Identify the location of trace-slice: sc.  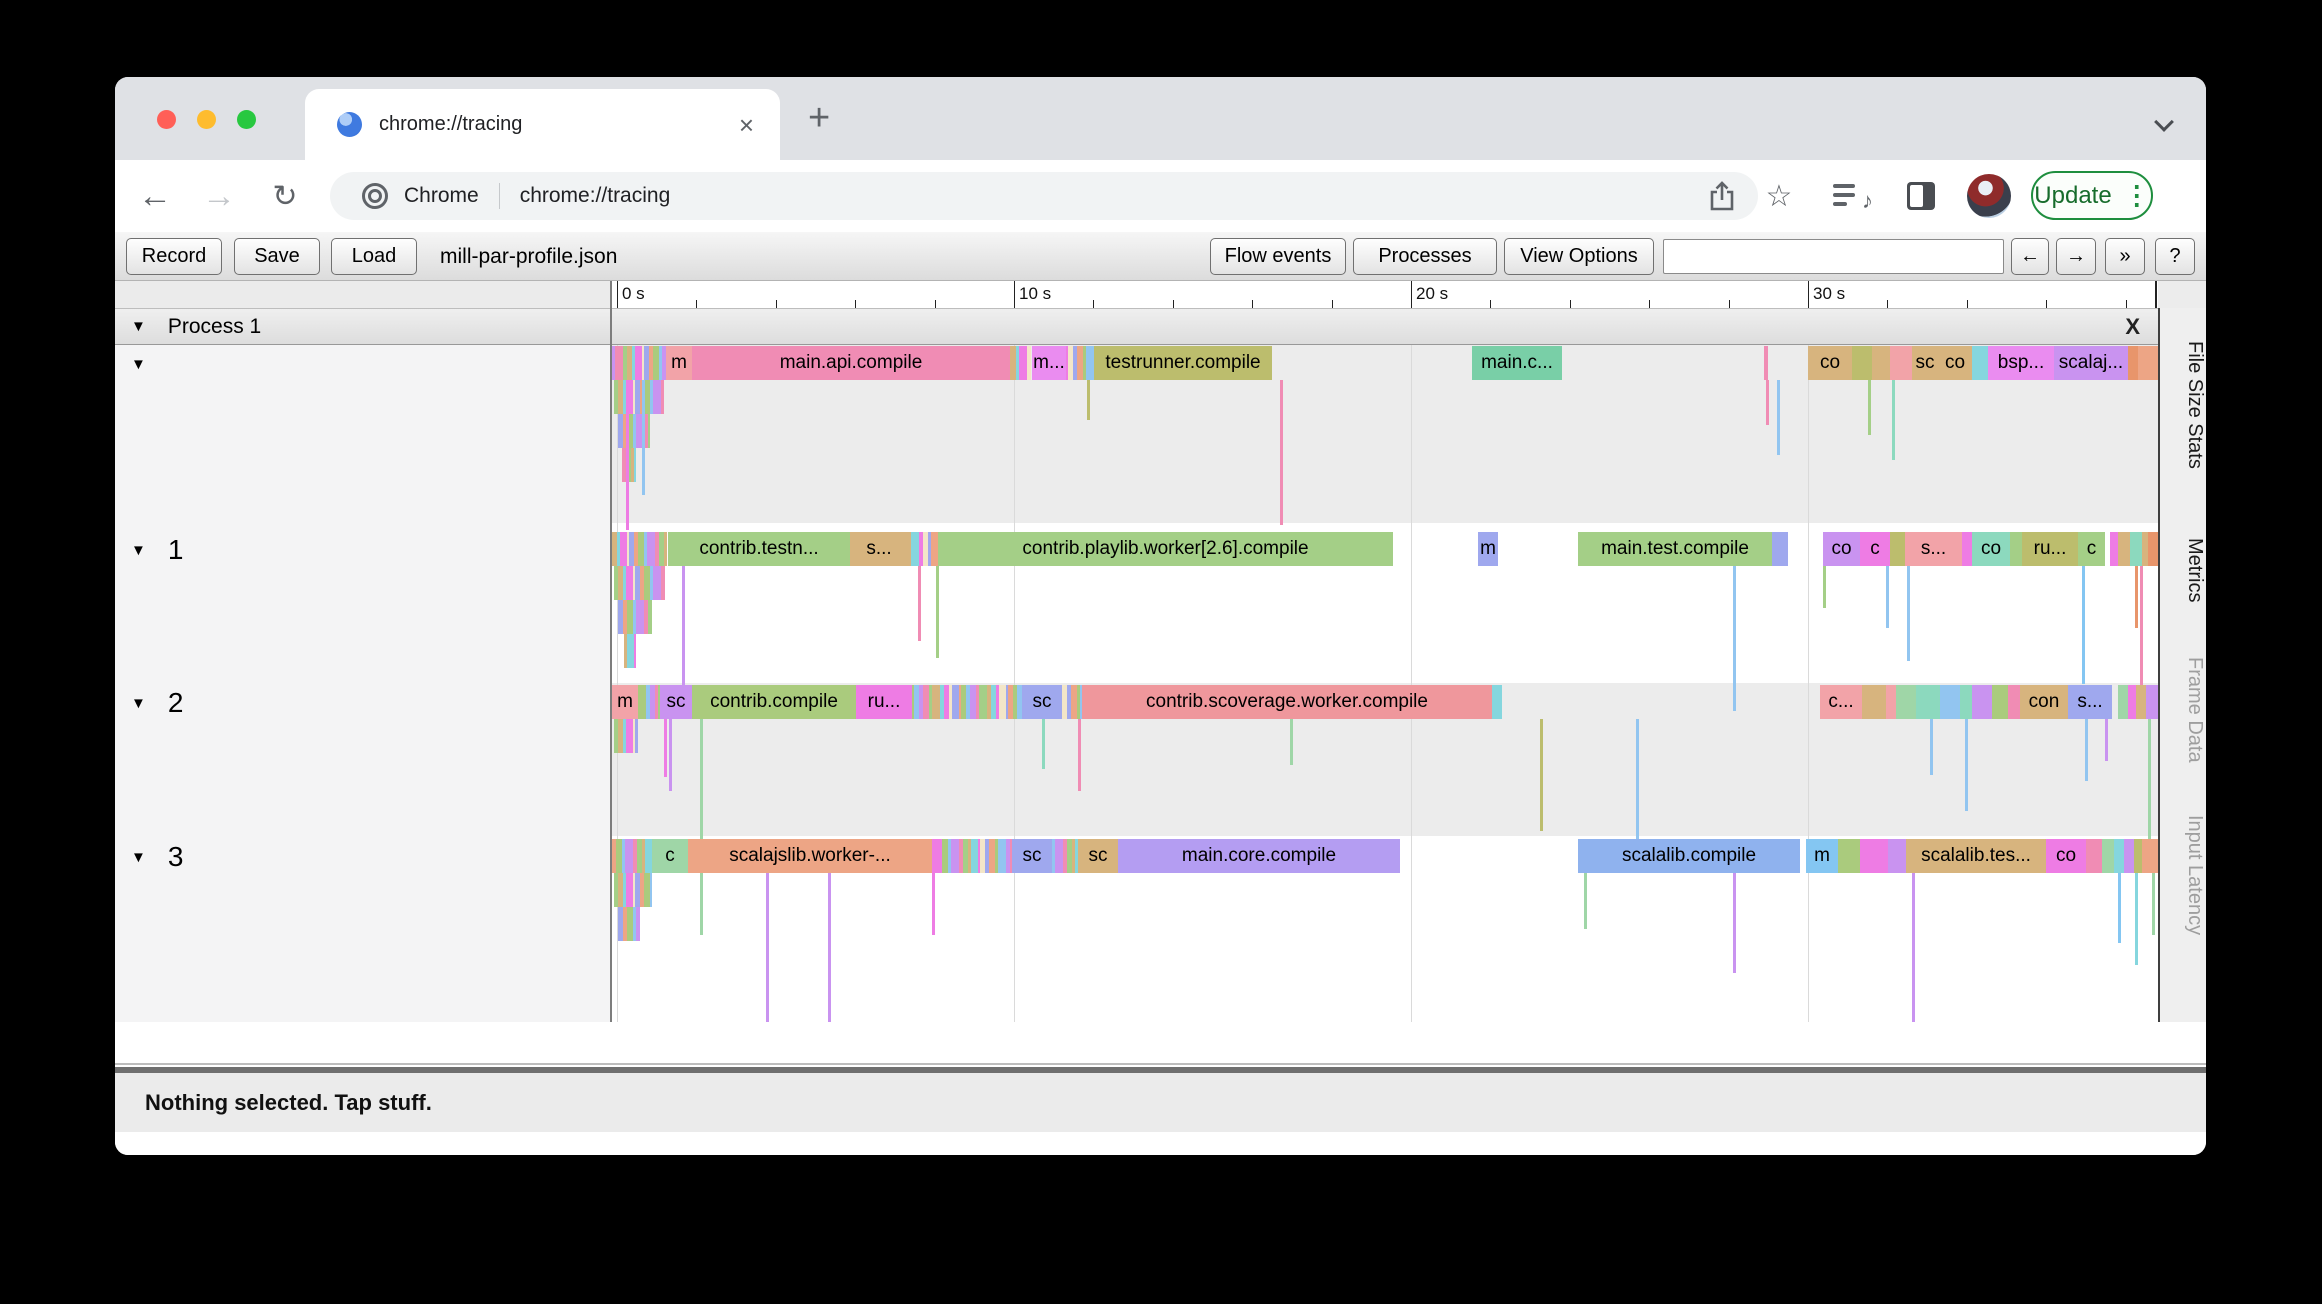
(676, 702).